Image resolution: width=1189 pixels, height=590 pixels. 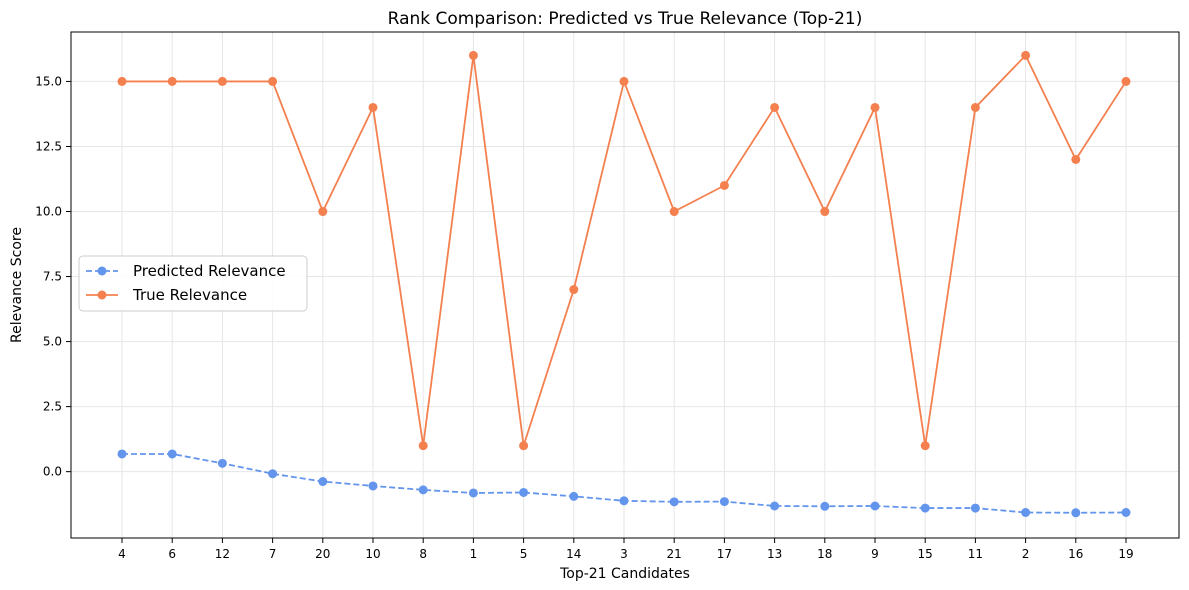 I want to click on x-tick-label: 5, so click(x=524, y=554).